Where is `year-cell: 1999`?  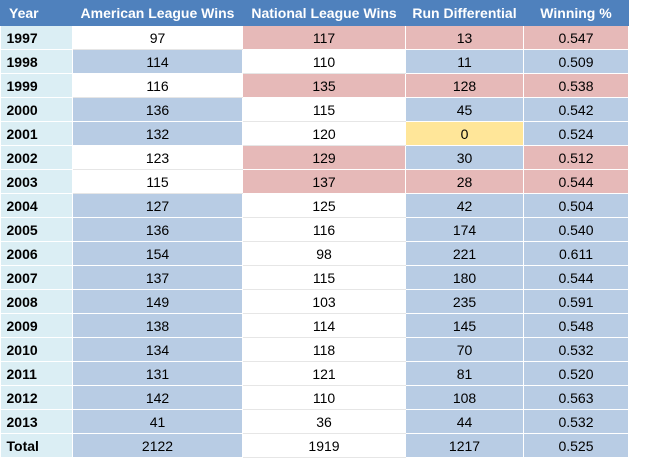
year-cell: 1999 is located at coordinates (36, 85).